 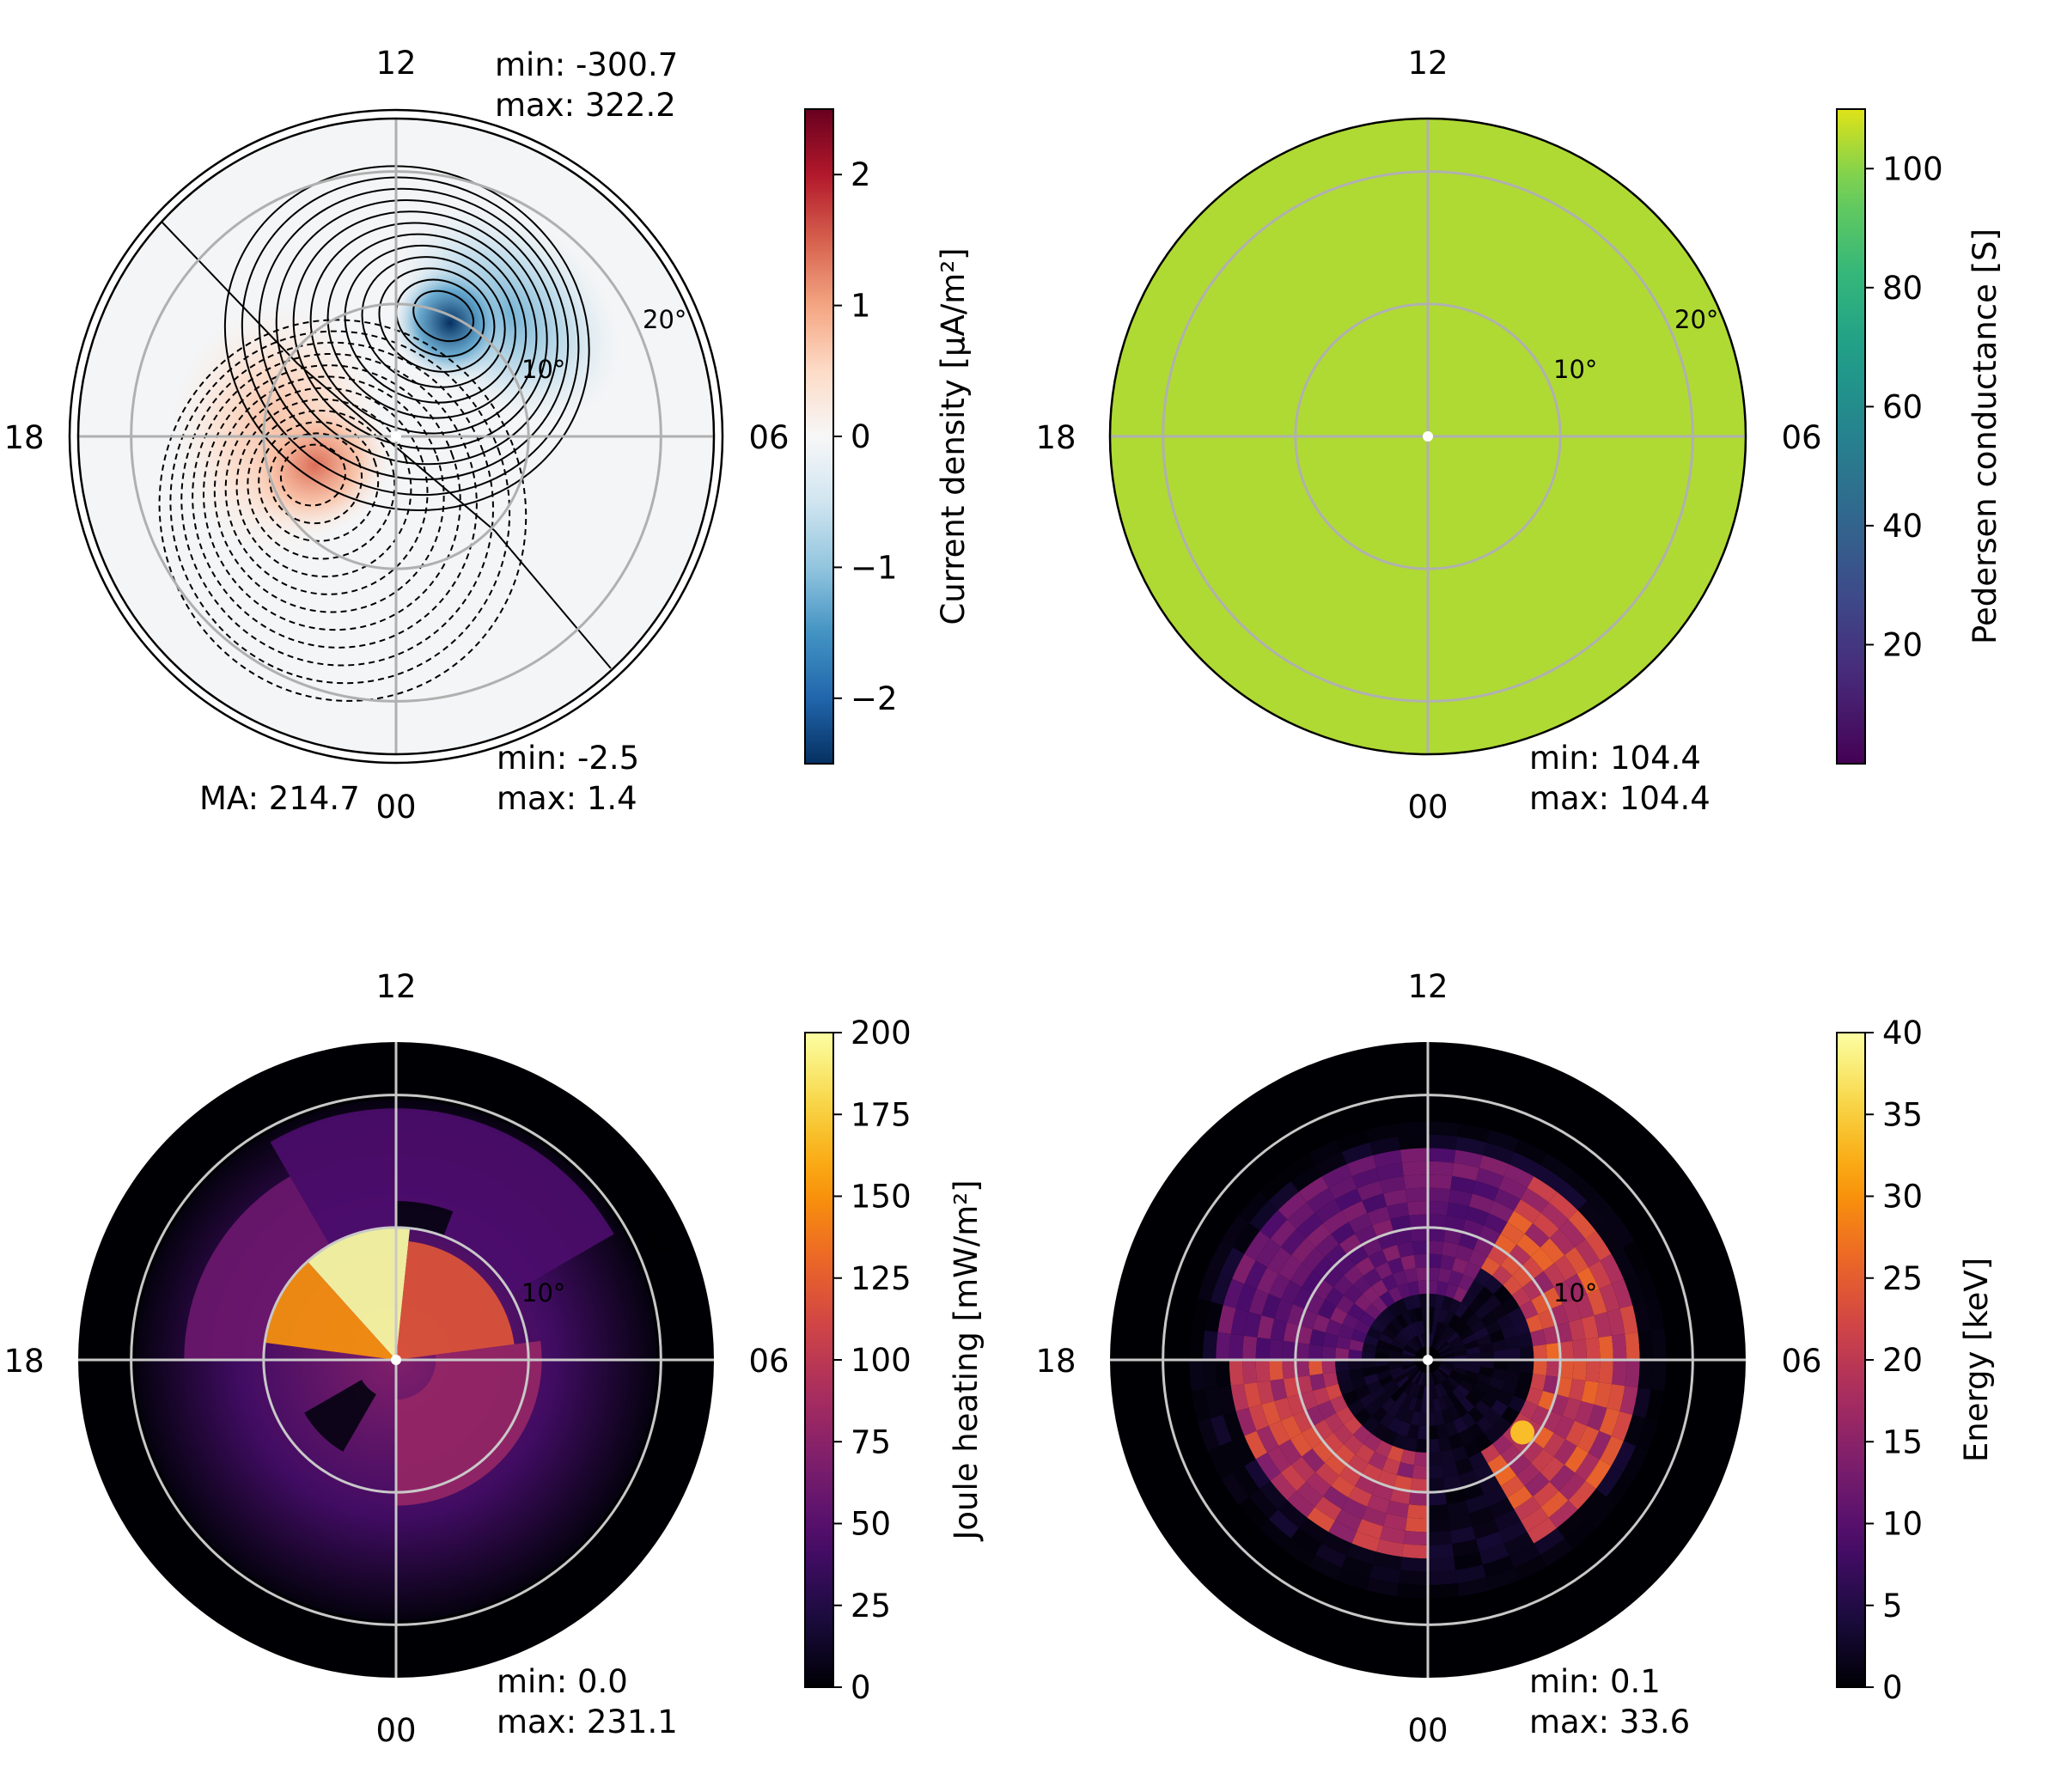 What do you see at coordinates (861, 1687) in the screenshot?
I see `colorbar-tick-label: 0` at bounding box center [861, 1687].